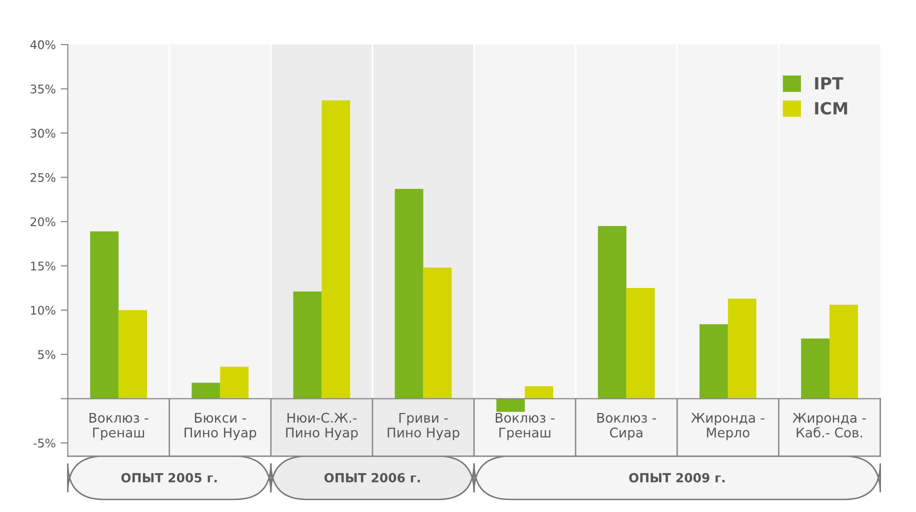 The height and width of the screenshot is (512, 916). What do you see at coordinates (43, 45) in the screenshot?
I see `y-tick-label: 40%` at bounding box center [43, 45].